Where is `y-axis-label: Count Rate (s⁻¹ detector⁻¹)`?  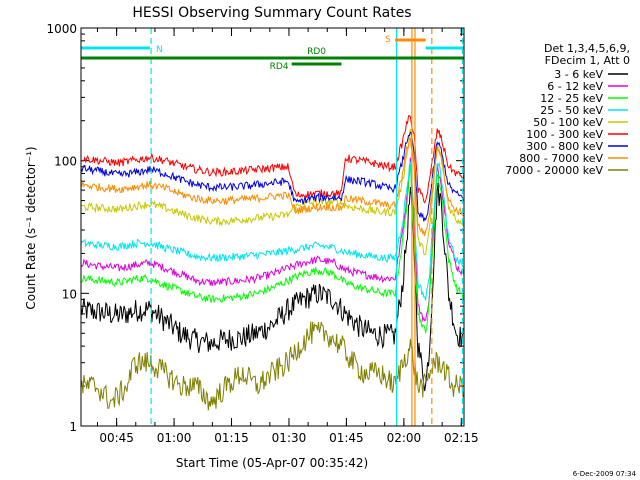
y-axis-label: Count Rate (s⁻¹ detector⁻¹) is located at coordinates (31, 227).